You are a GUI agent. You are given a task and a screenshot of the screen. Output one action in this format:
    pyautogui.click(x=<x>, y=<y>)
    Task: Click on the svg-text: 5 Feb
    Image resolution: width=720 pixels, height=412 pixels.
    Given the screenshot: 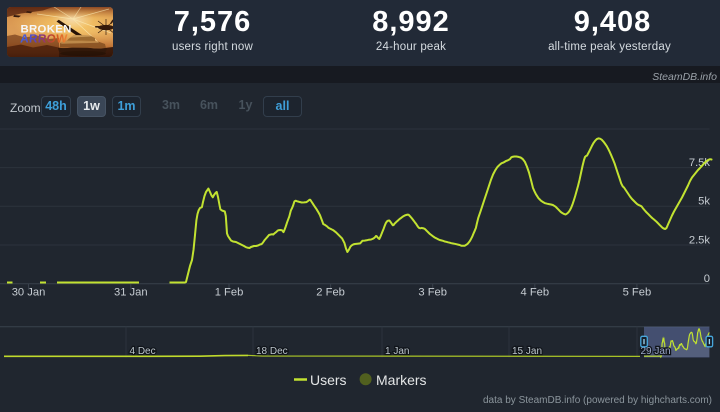 What is the action you would take?
    pyautogui.click(x=637, y=293)
    